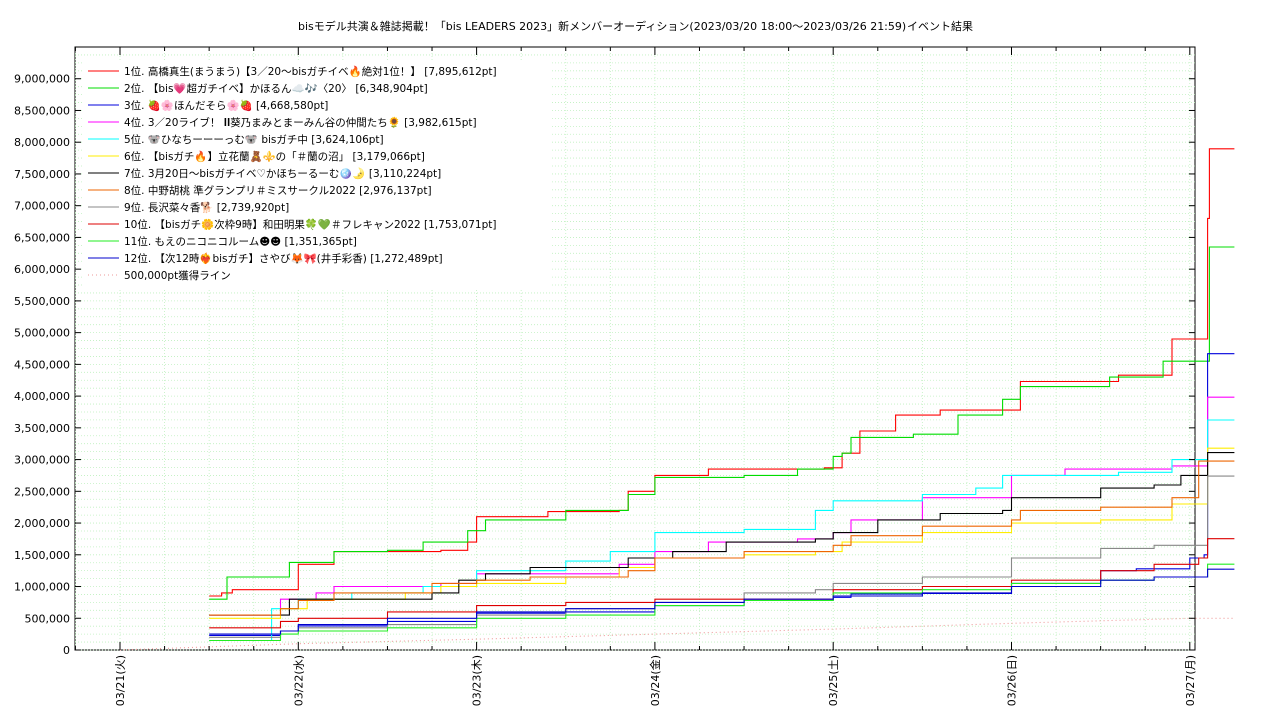 The width and height of the screenshot is (1280, 720). What do you see at coordinates (1012, 680) in the screenshot?
I see `x-tick-label: 03/26(日)` at bounding box center [1012, 680].